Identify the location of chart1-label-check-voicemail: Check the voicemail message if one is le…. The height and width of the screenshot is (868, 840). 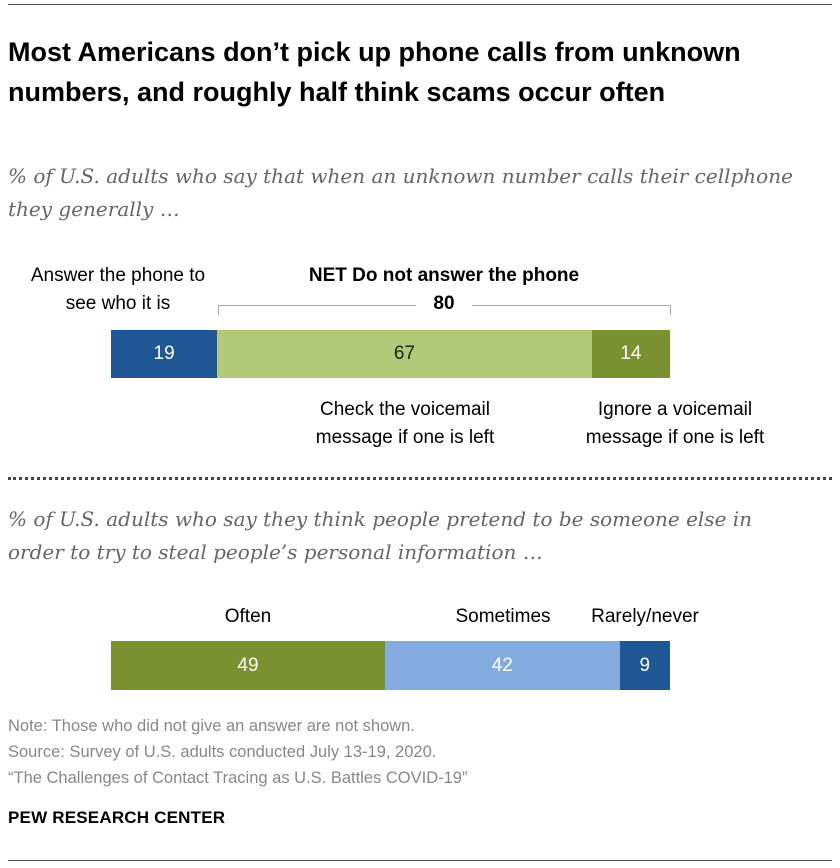
(405, 423).